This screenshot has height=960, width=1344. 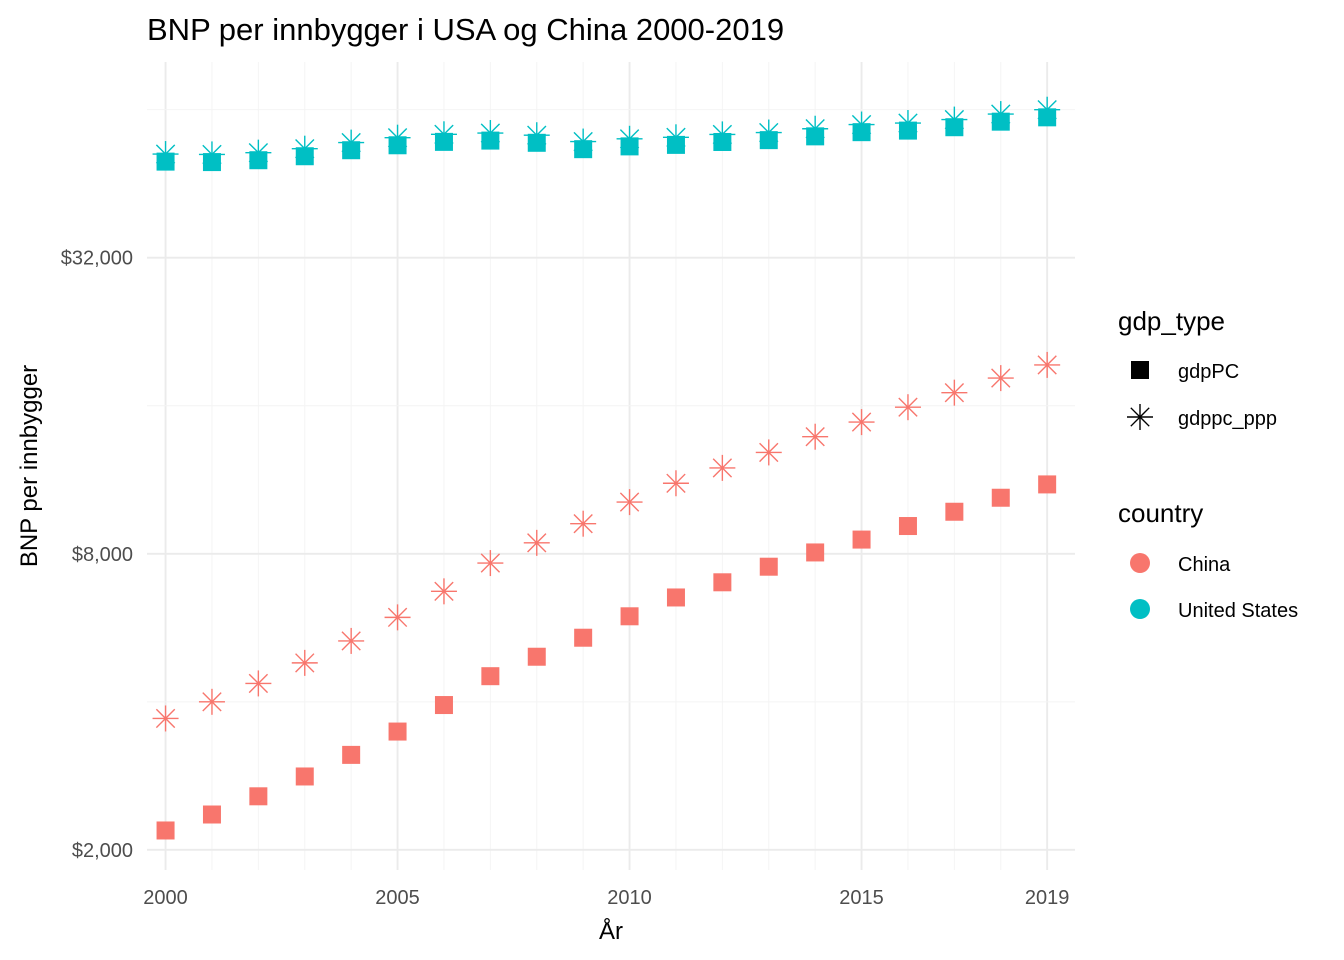 What do you see at coordinates (1208, 372) in the screenshot?
I see `legend-label: gdpPC` at bounding box center [1208, 372].